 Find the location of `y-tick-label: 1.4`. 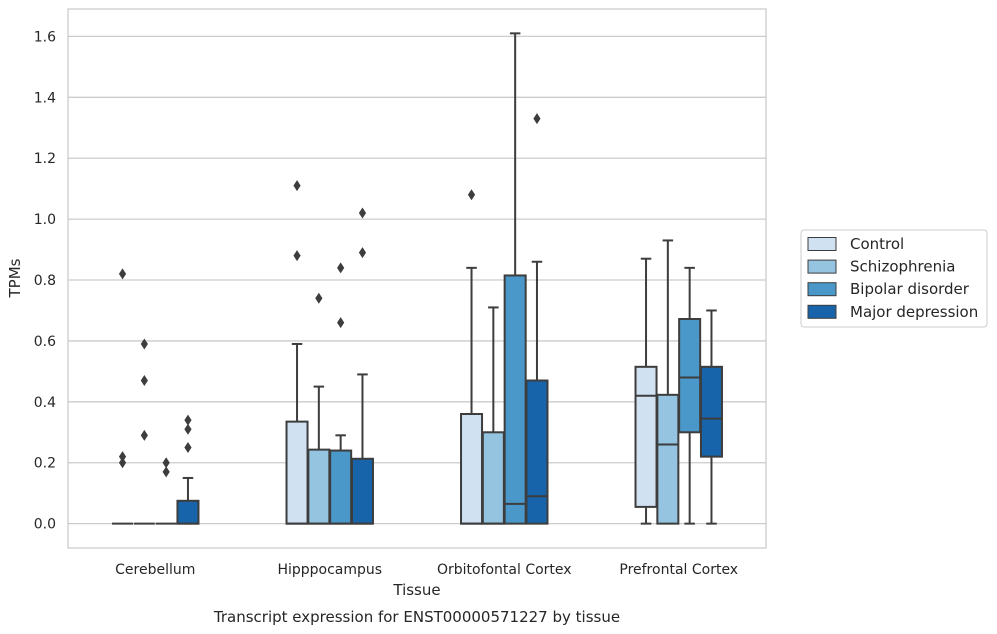

y-tick-label: 1.4 is located at coordinates (45, 98).